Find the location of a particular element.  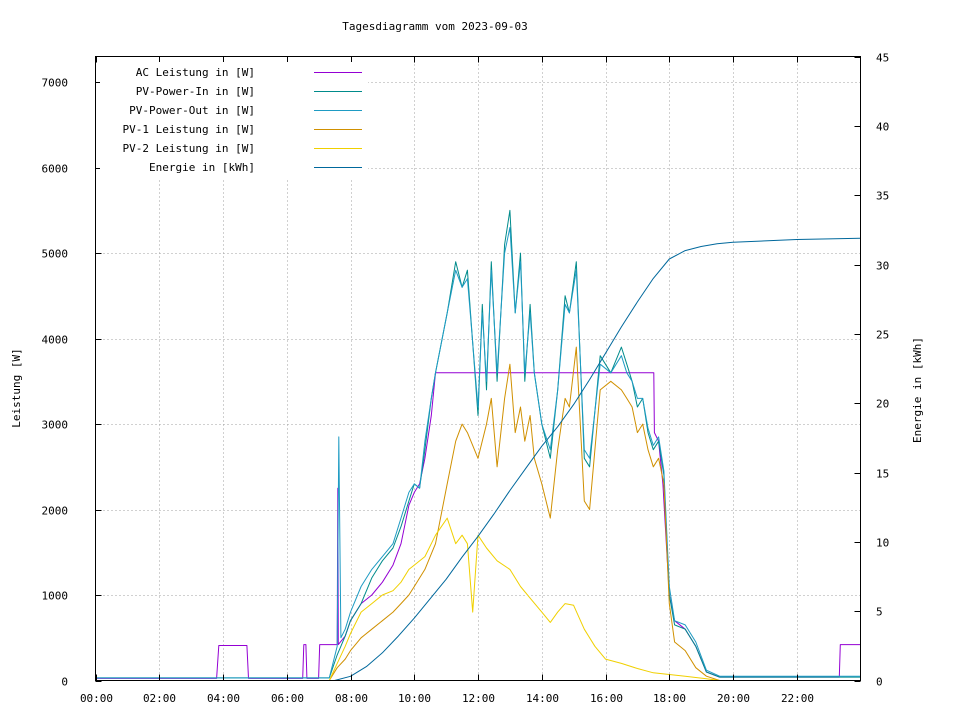

x-tick-label: 08:00 is located at coordinates (351, 698).